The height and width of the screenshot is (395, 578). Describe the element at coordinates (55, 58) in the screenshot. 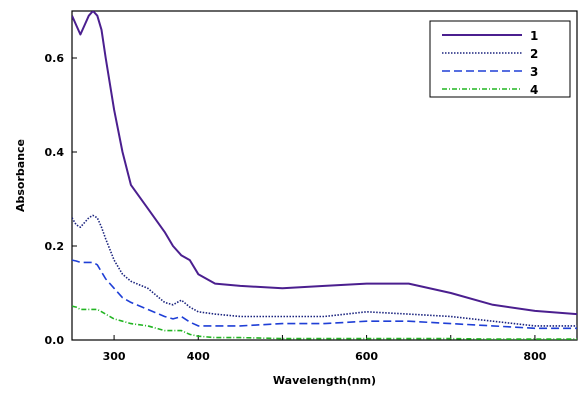

I see `y-tick-label: 0.6` at that location.